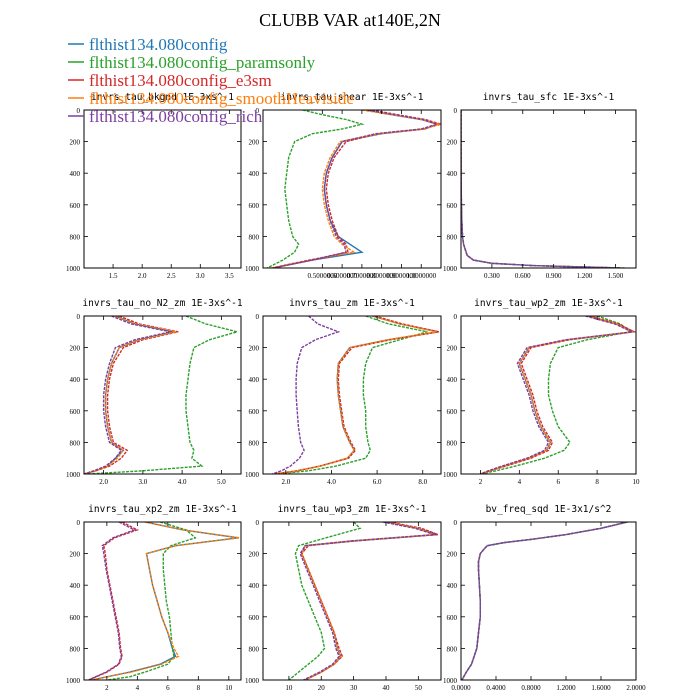 The height and width of the screenshot is (700, 700). I want to click on legend-item: flthist134.080config, so click(148, 44).